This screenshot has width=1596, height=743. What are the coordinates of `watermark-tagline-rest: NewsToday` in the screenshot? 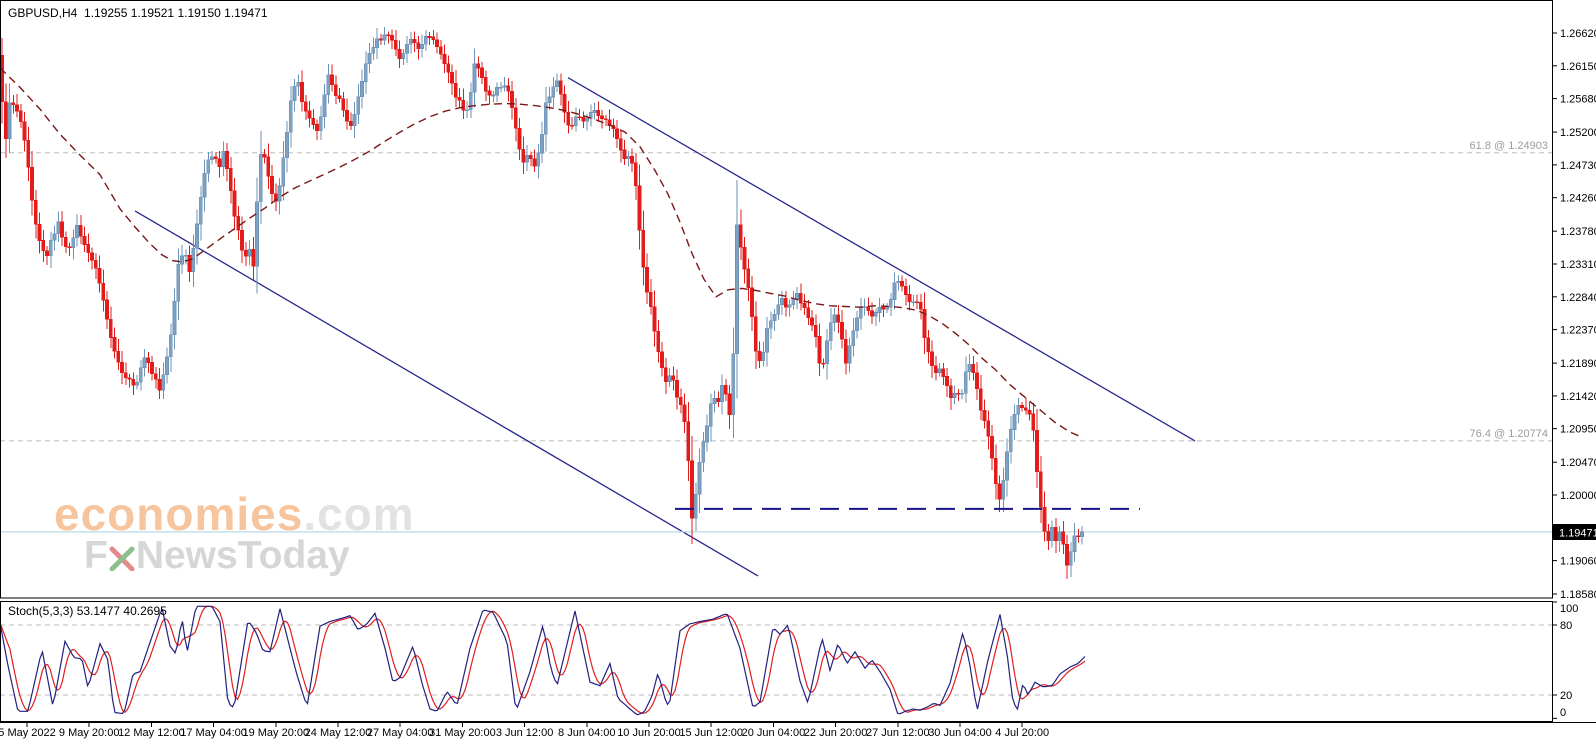 It's located at (242, 555).